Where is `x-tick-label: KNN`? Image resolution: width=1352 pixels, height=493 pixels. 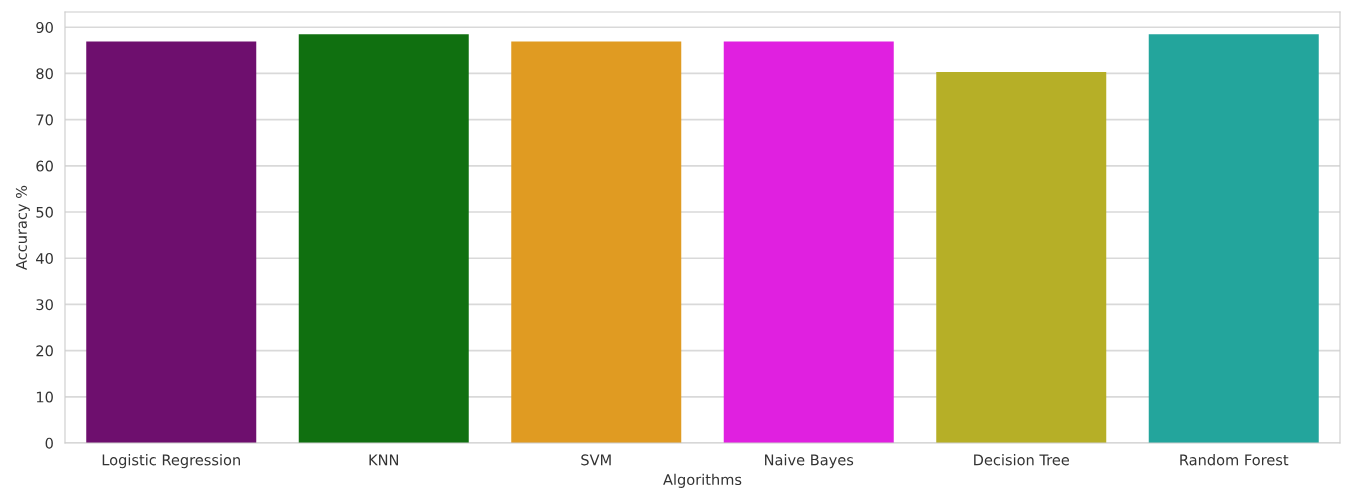 x-tick-label: KNN is located at coordinates (384, 460).